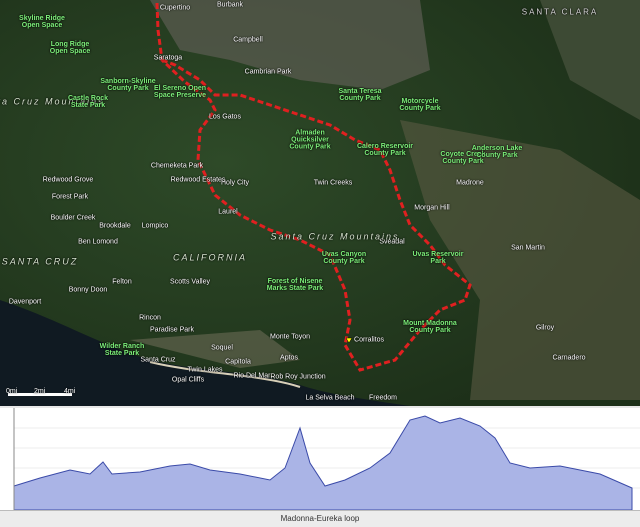 Image resolution: width=640 pixels, height=527 pixels. Describe the element at coordinates (248, 40) in the screenshot. I see `place-label: Campbell` at that location.